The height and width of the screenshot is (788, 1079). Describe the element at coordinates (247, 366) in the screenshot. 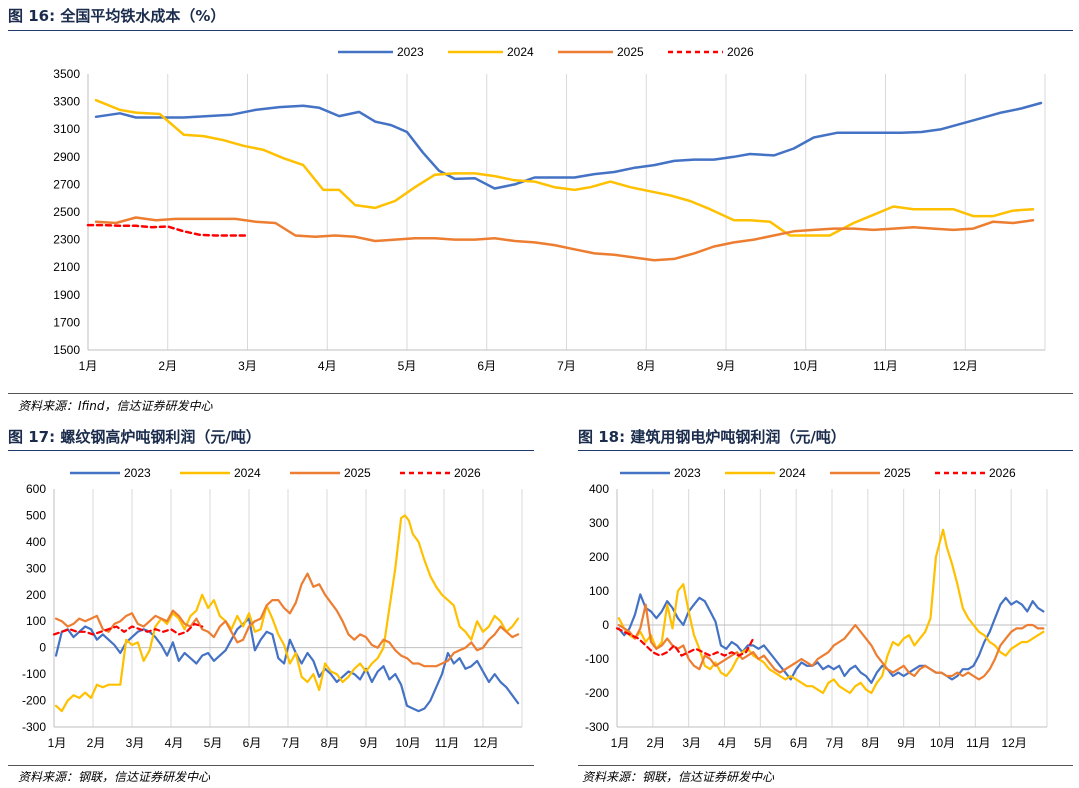

I see `fig16-month-label: 3月` at that location.